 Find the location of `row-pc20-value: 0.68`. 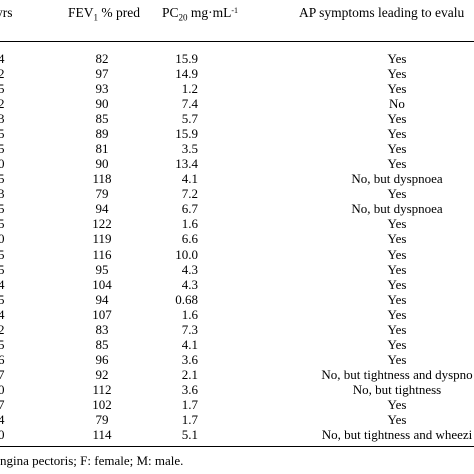

row-pc20-value: 0.68 is located at coordinates (186, 299).